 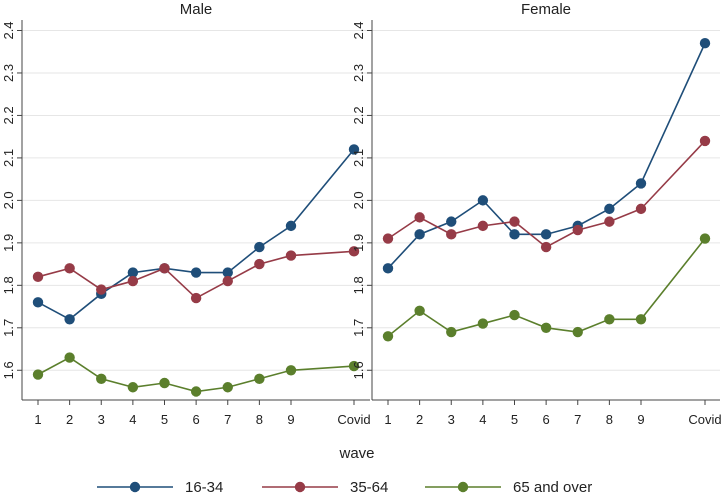 What do you see at coordinates (196, 9) in the screenshot?
I see `panel-title: Male` at bounding box center [196, 9].